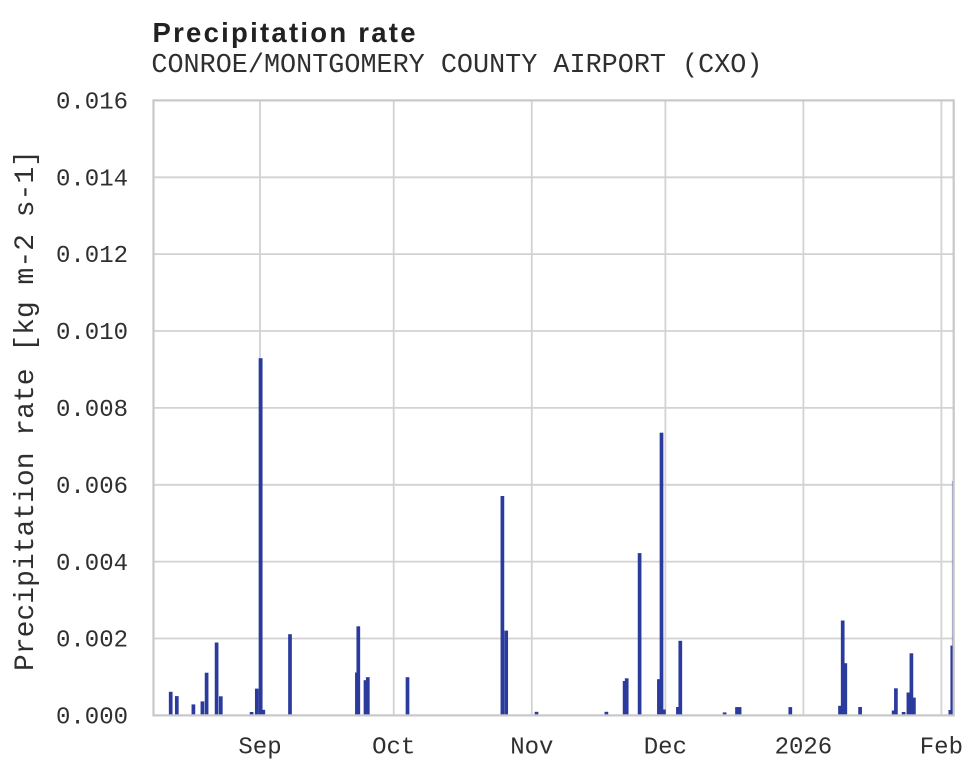 Image resolution: width=980 pixels, height=780 pixels. What do you see at coordinates (92, 179) in the screenshot?
I see `svg-text: 0.014` at bounding box center [92, 179].